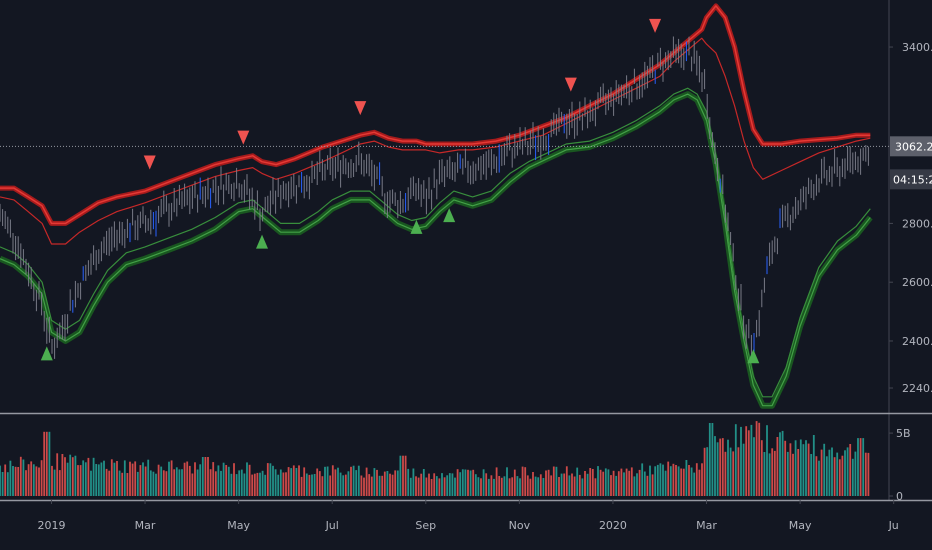  What do you see at coordinates (917, 223) in the screenshot?
I see `price-tick-label: 2800.00` at bounding box center [917, 223].